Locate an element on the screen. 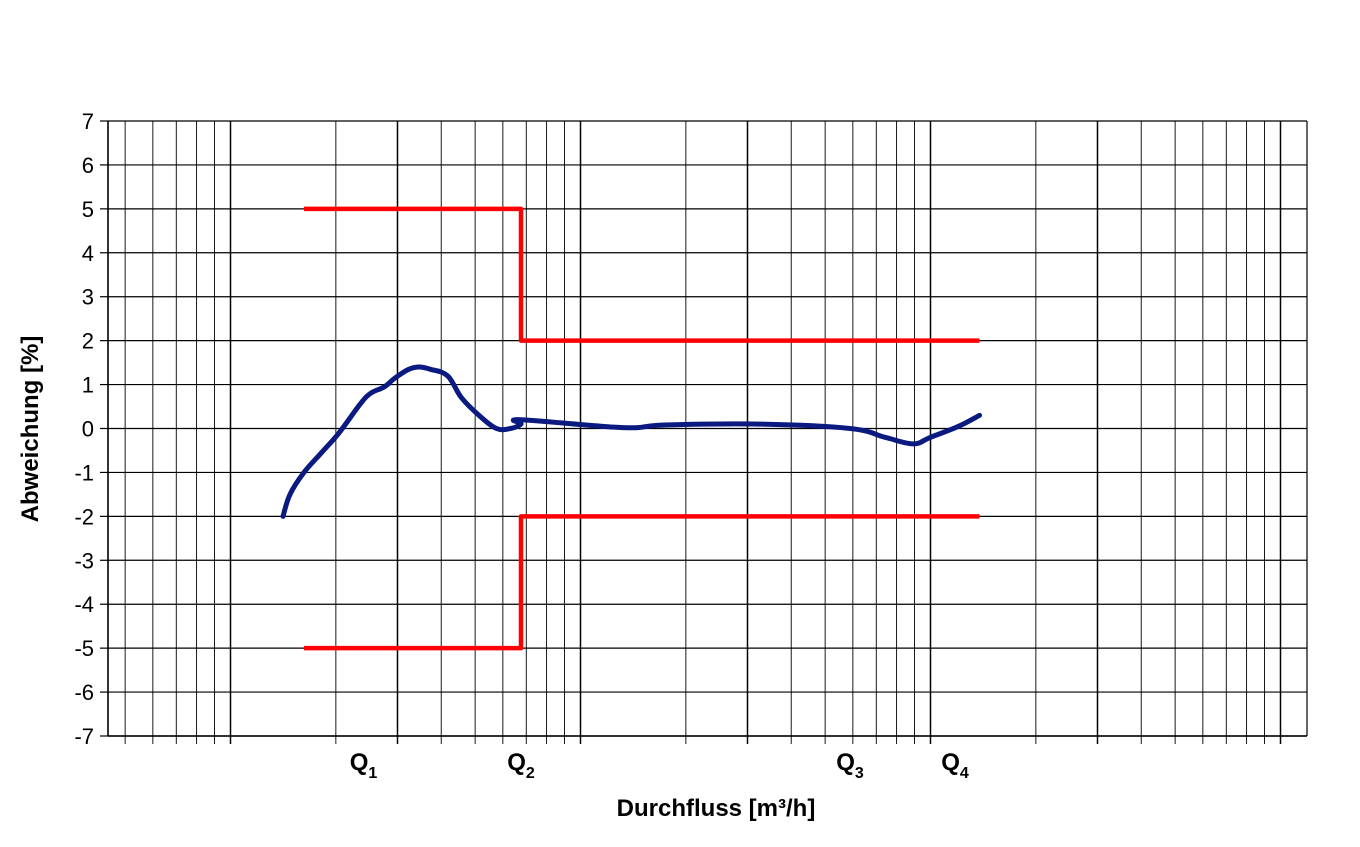  y-tick-label: 3 is located at coordinates (88, 297).